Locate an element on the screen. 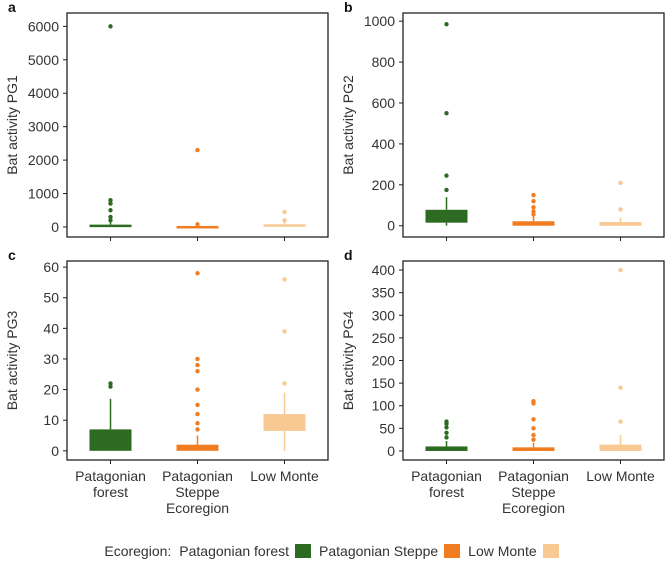 Image resolution: width=669 pixels, height=564 pixels. x-tick-label-line: Low Monte is located at coordinates (284, 476).